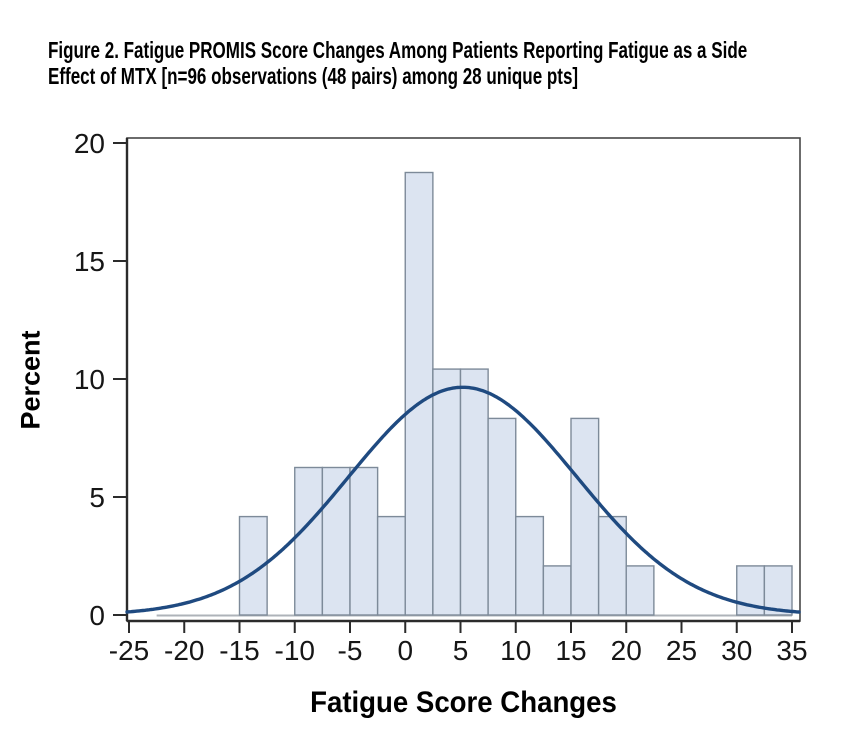  Describe the element at coordinates (97, 497) in the screenshot. I see `y-tick-label: 5` at that location.